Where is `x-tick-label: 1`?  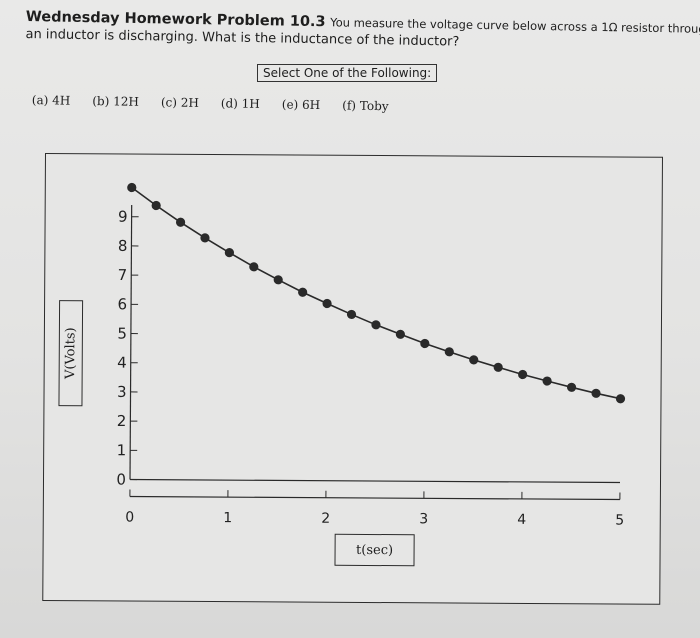 x-tick-label: 1 is located at coordinates (227, 518).